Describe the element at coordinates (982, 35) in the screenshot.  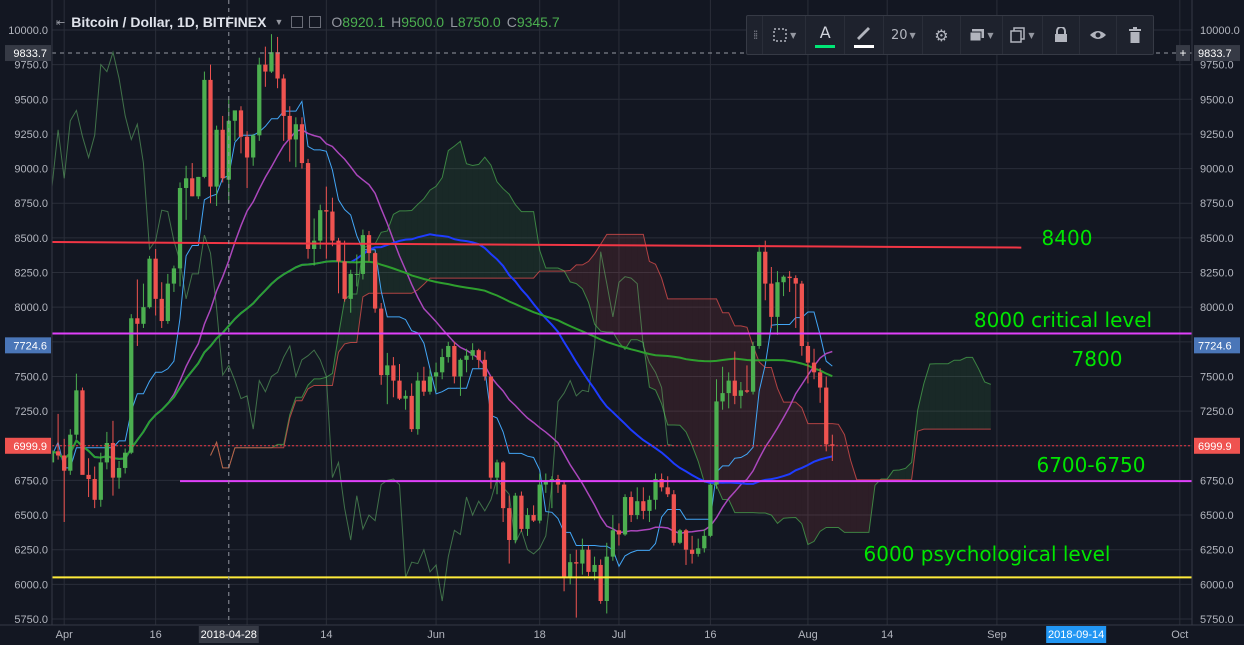
I see `layers-icon: ▼` at that location.